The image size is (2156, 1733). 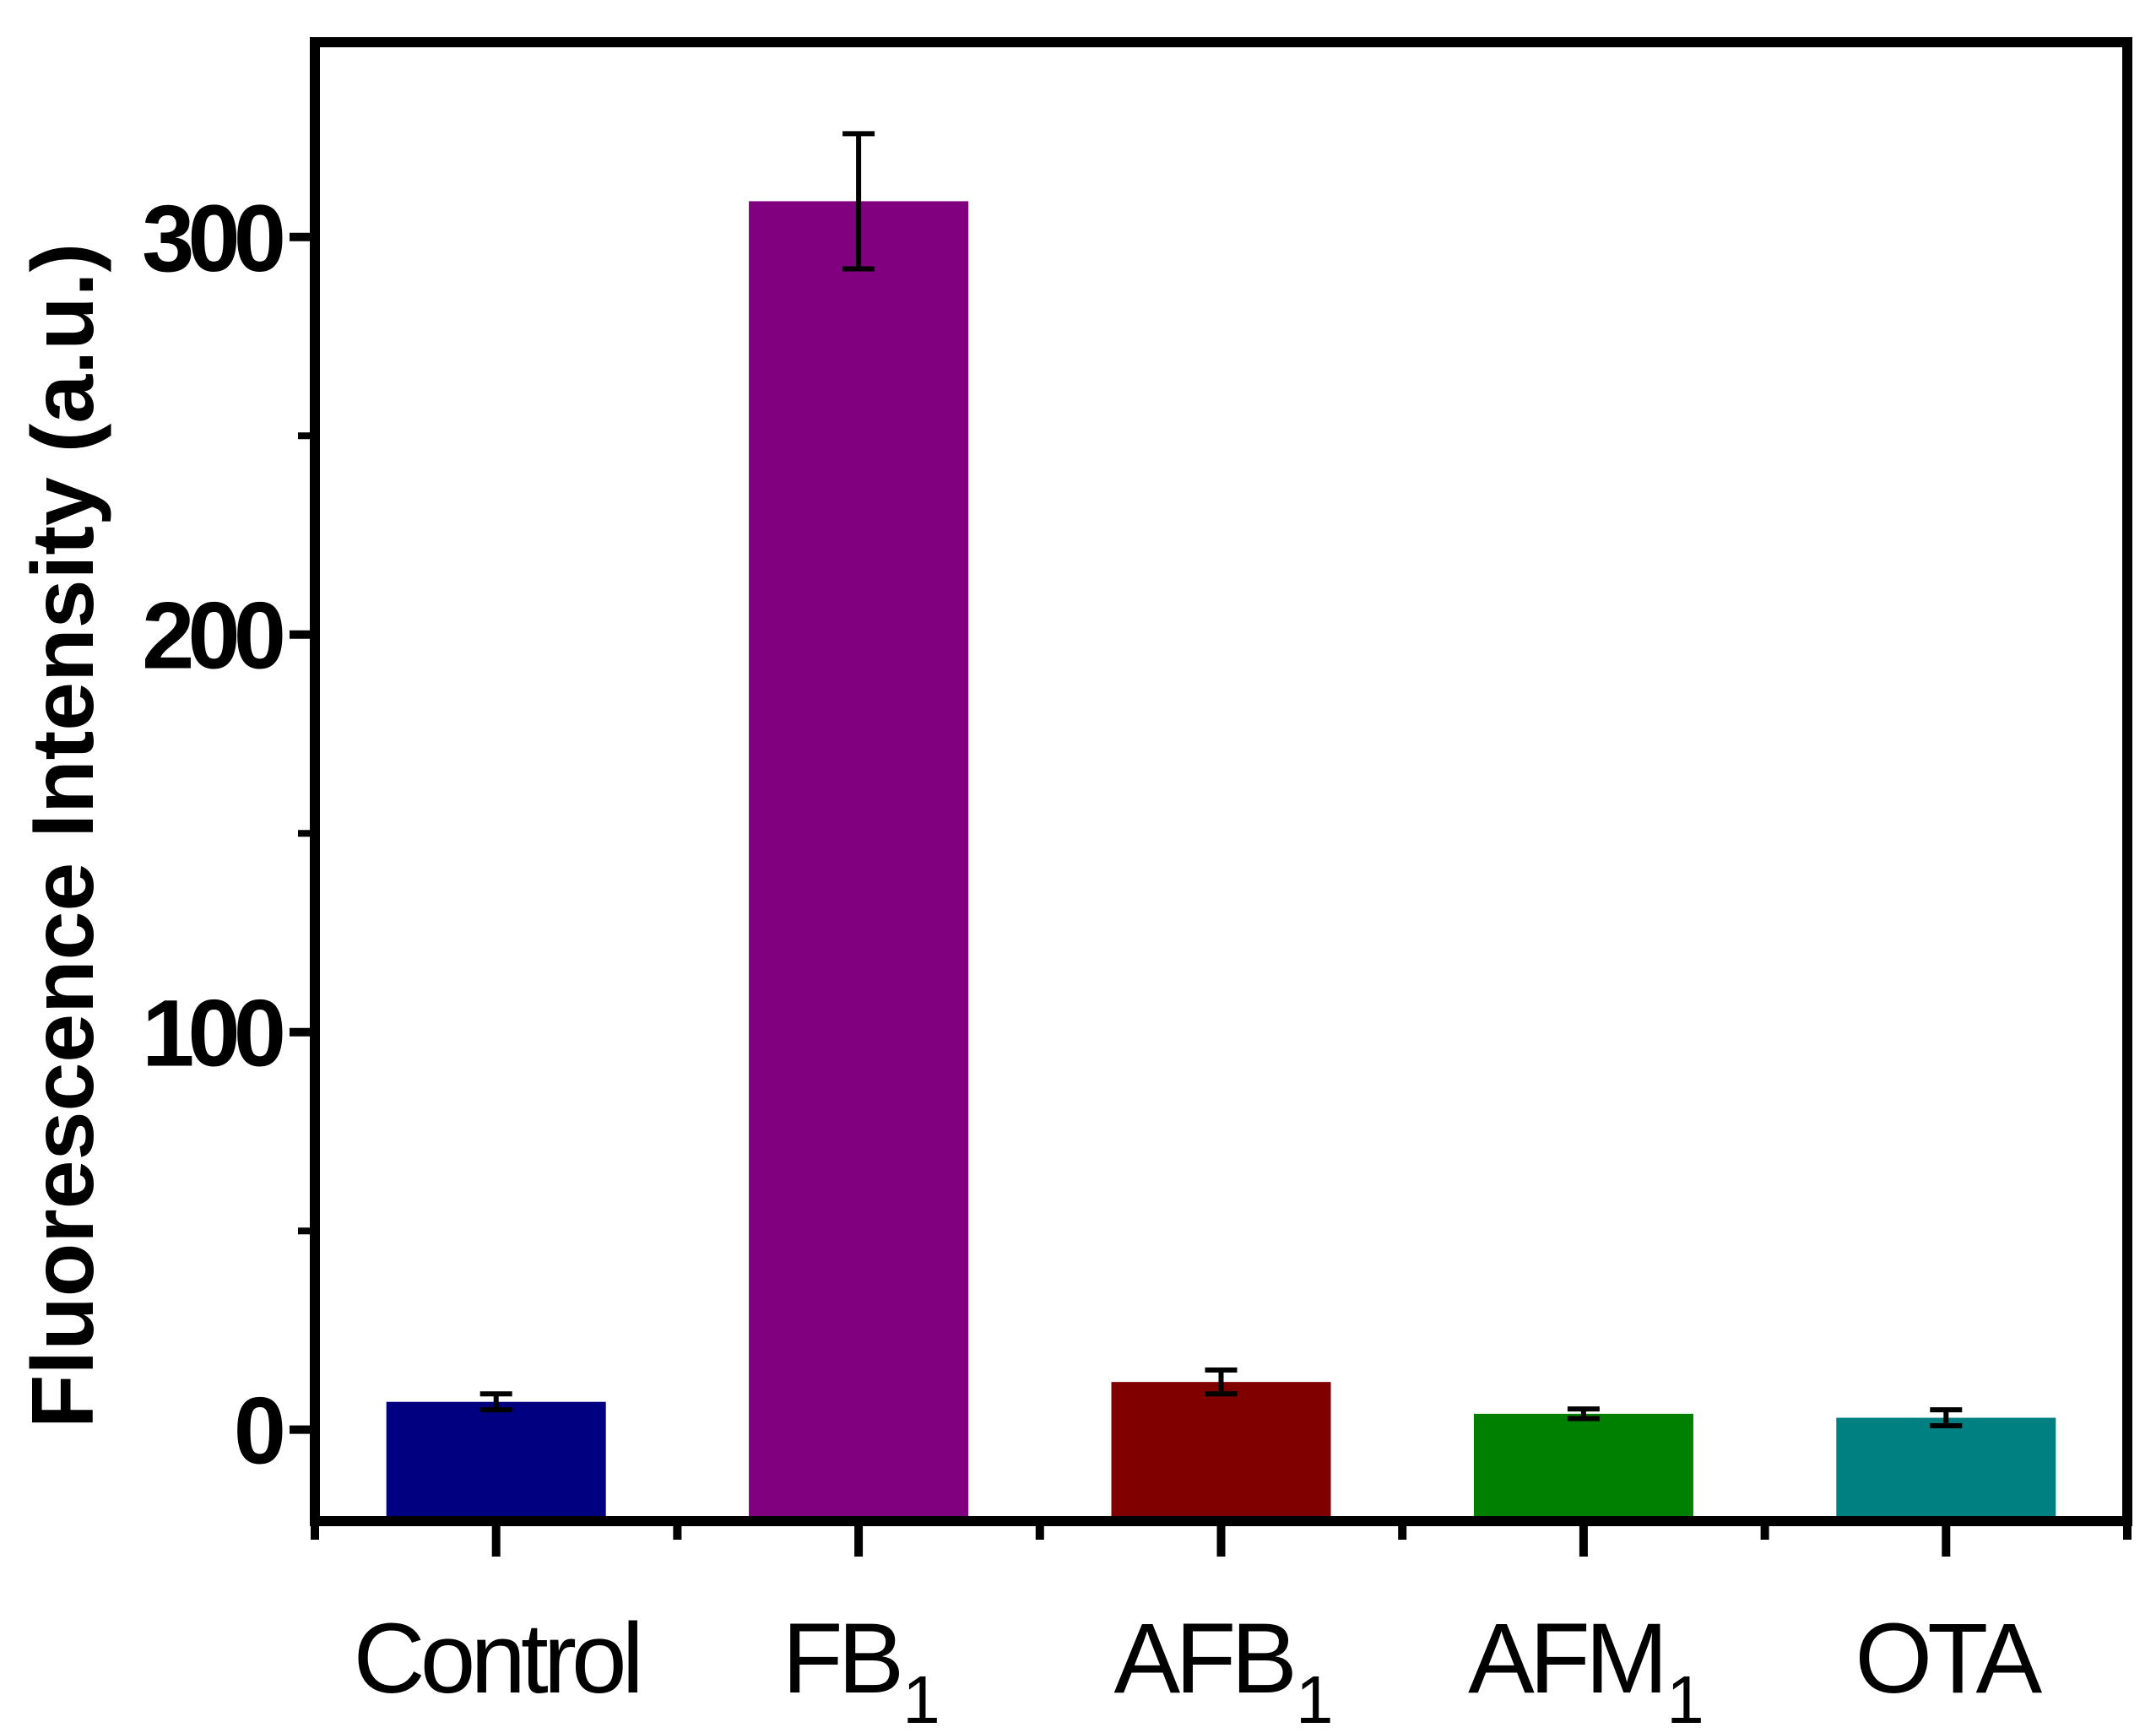 What do you see at coordinates (859, 1668) in the screenshot?
I see `x-tick-label-1: FB1` at bounding box center [859, 1668].